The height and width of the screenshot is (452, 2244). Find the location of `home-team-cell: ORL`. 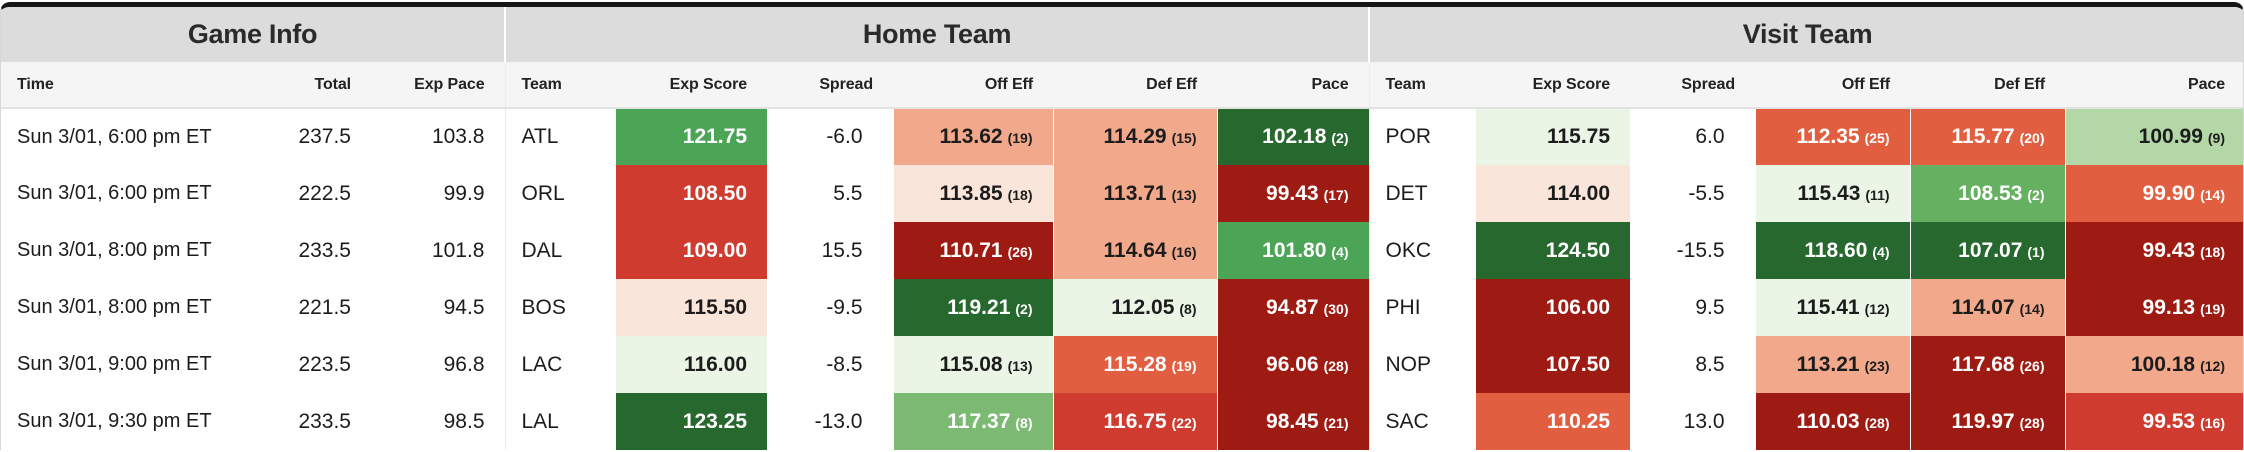

home-team-cell: ORL is located at coordinates (559, 193).